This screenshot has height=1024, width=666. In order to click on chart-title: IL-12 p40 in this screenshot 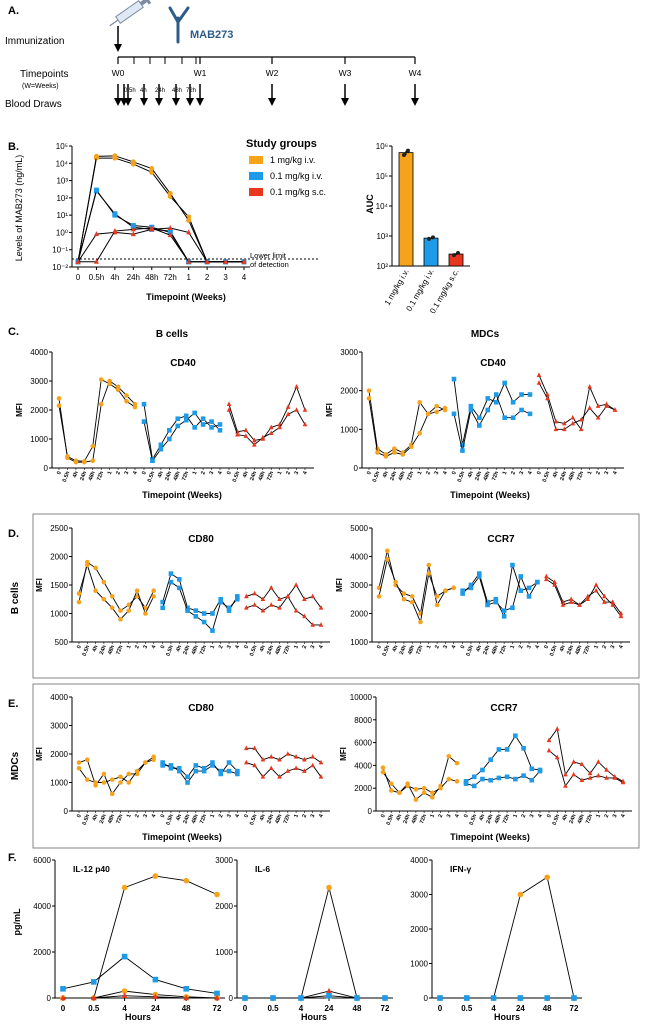, I will do `click(91, 869)`.